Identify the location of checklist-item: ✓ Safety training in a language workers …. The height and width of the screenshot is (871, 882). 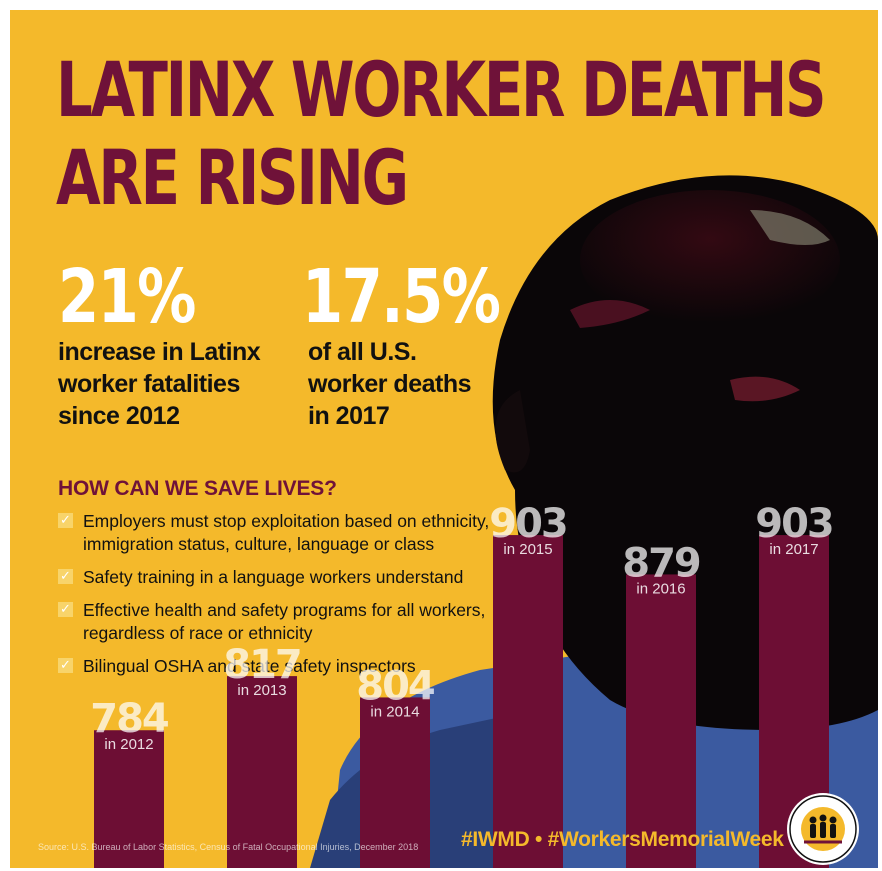
(273, 577).